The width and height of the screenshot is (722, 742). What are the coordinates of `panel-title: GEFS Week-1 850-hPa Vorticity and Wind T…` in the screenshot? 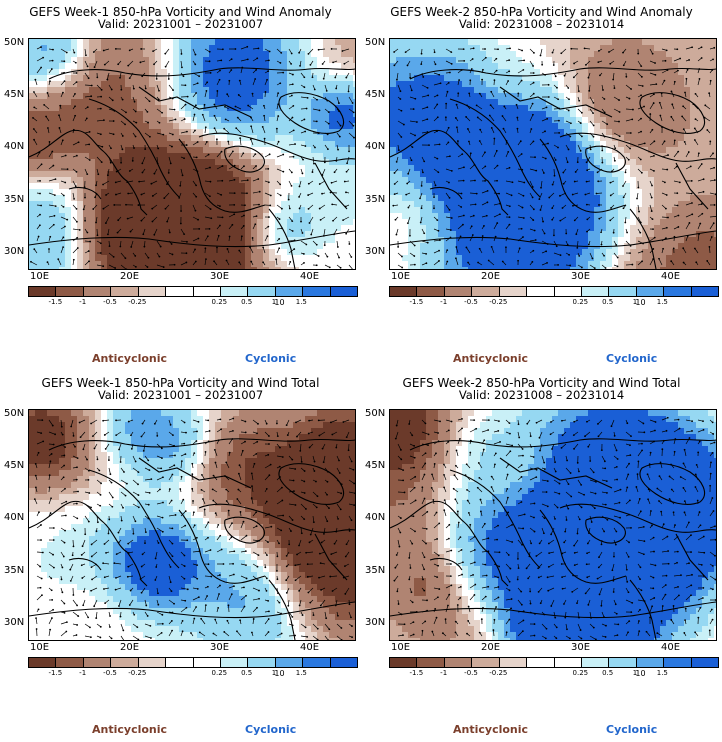 It's located at (180, 383).